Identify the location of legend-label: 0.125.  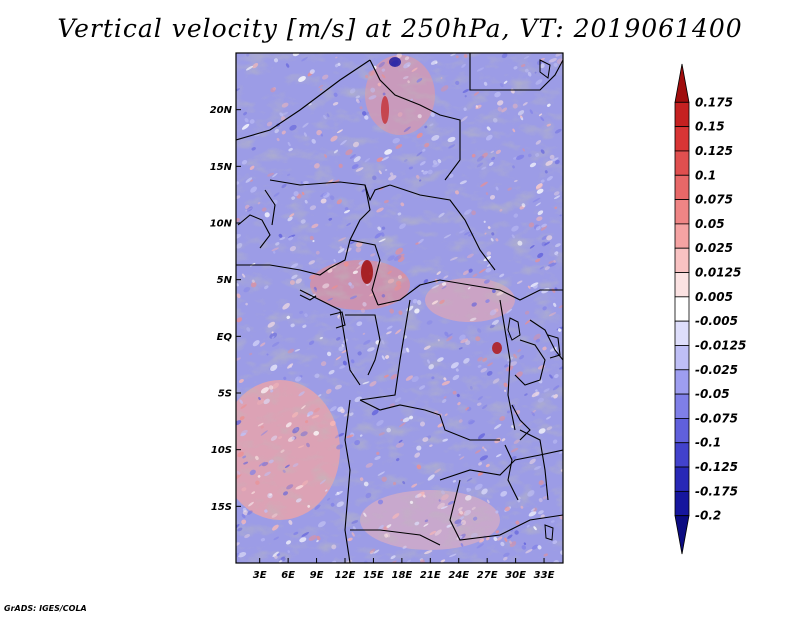
(714, 151).